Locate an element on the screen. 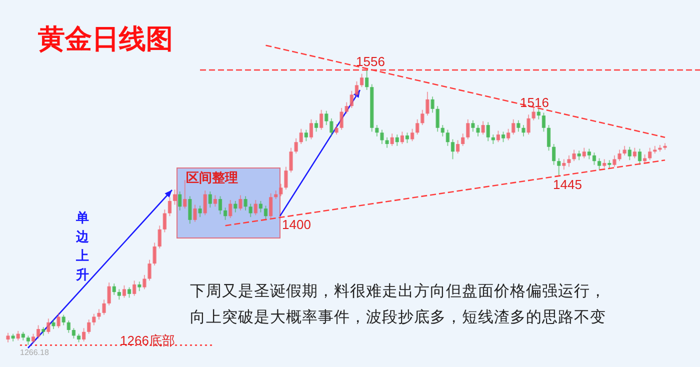  annotation: 1445 is located at coordinates (567, 184).